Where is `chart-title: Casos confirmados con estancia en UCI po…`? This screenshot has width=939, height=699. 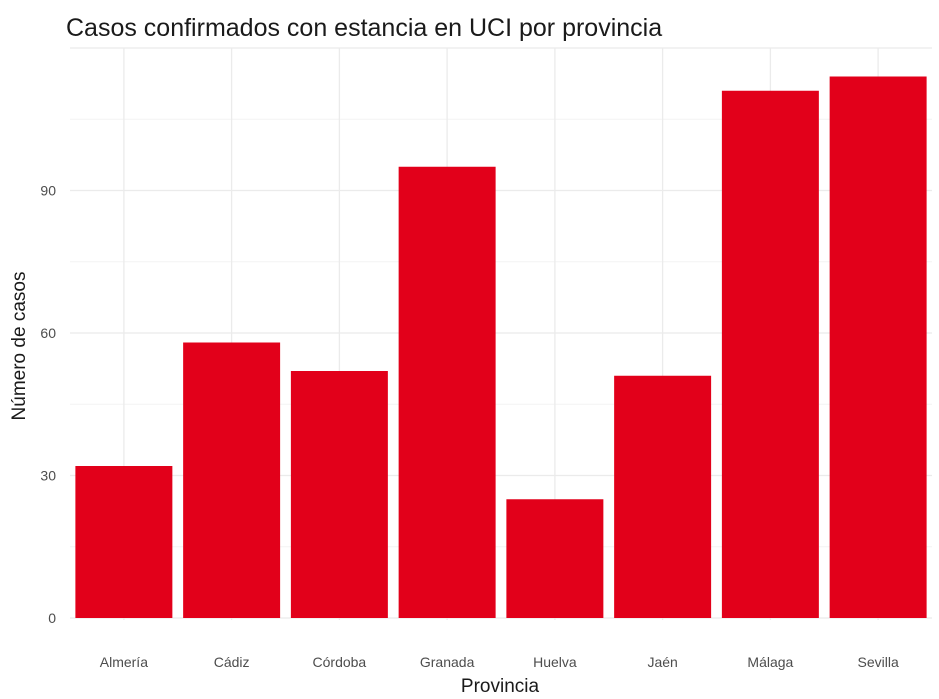
chart-title: Casos confirmados con estancia en UCI po… is located at coordinates (364, 28).